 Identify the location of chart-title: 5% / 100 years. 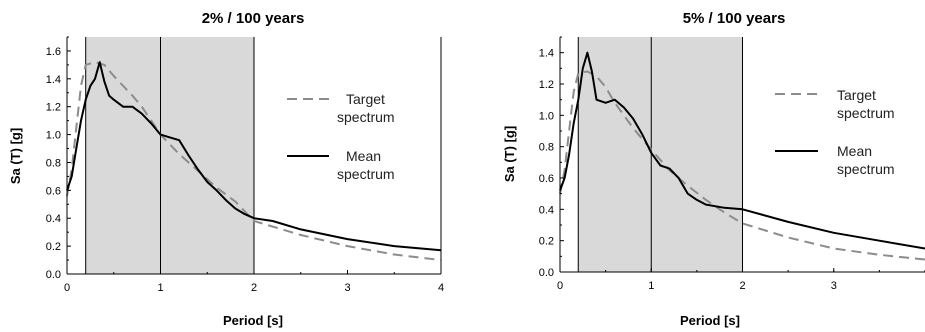
(734, 18).